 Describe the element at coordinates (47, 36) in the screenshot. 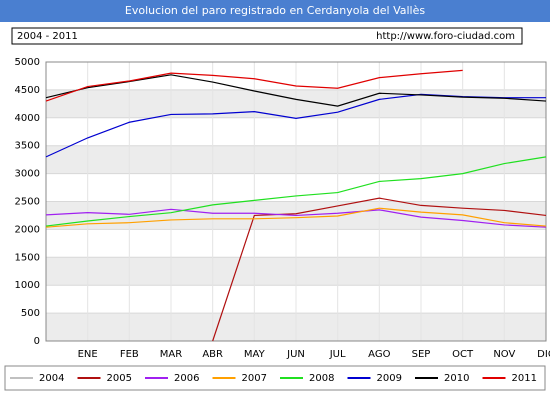

I see `subtitle: 2004 - 2011` at that location.